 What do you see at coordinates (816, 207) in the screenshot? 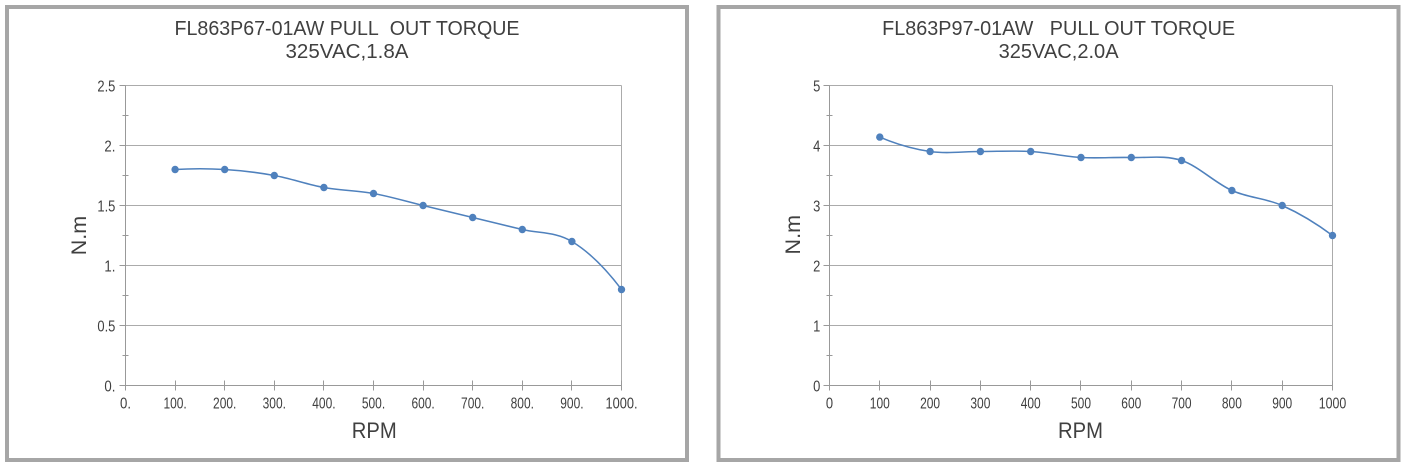
I see `svg-text: 3` at bounding box center [816, 207].